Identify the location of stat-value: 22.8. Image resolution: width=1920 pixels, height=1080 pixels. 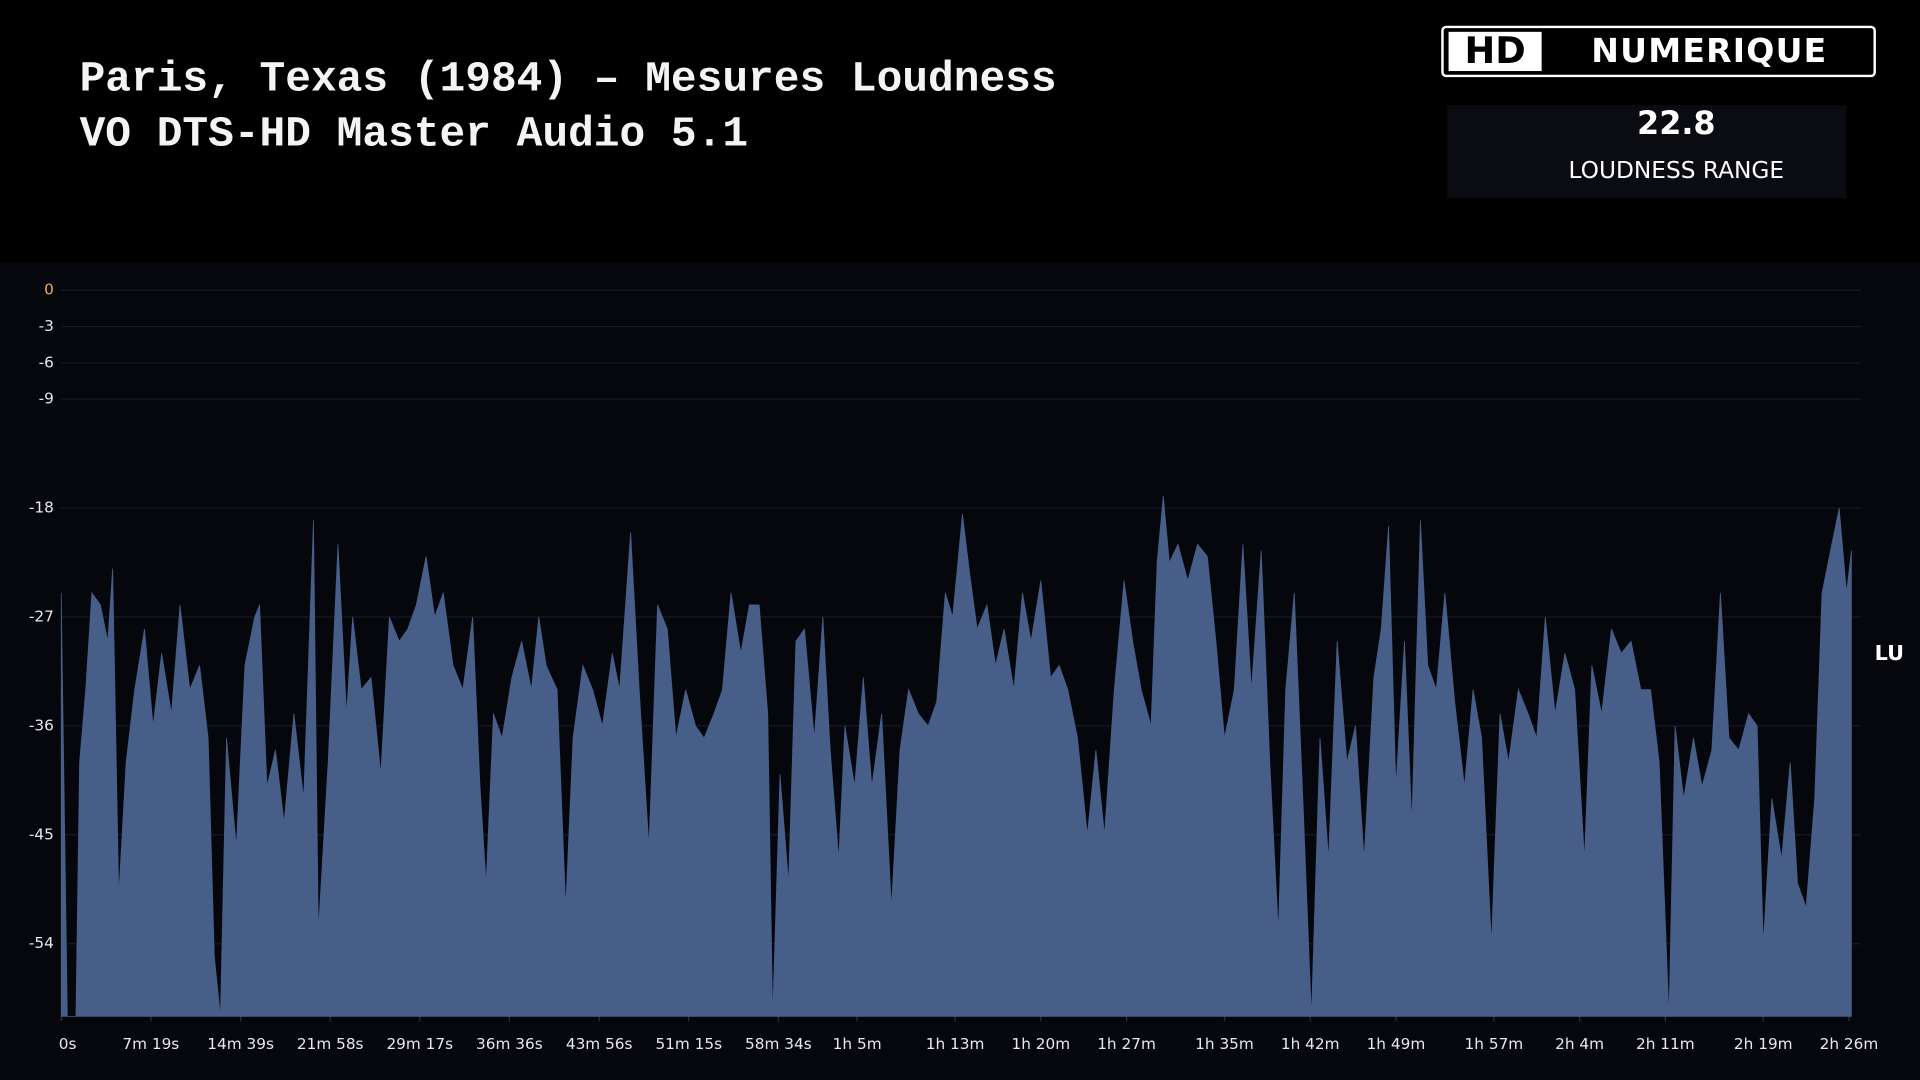
(1676, 123).